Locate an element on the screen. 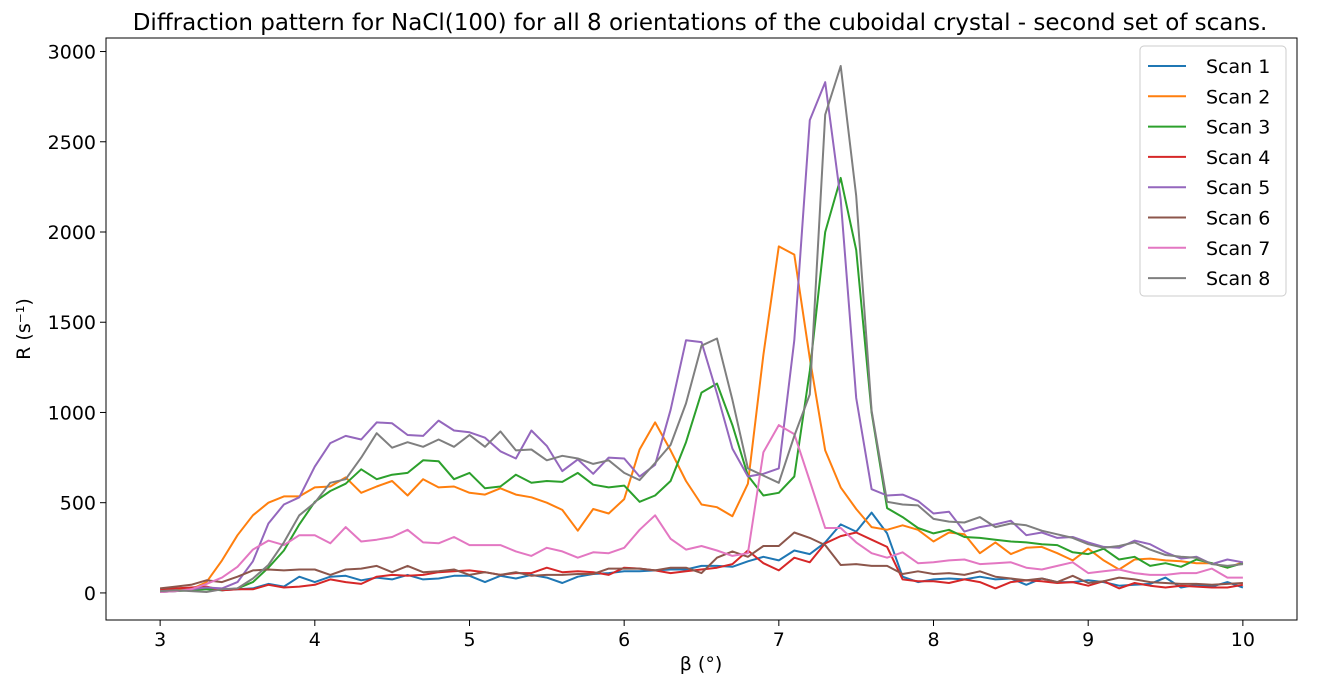 This screenshot has height=679, width=1328. y-tick-label: 0 is located at coordinates (90, 594).